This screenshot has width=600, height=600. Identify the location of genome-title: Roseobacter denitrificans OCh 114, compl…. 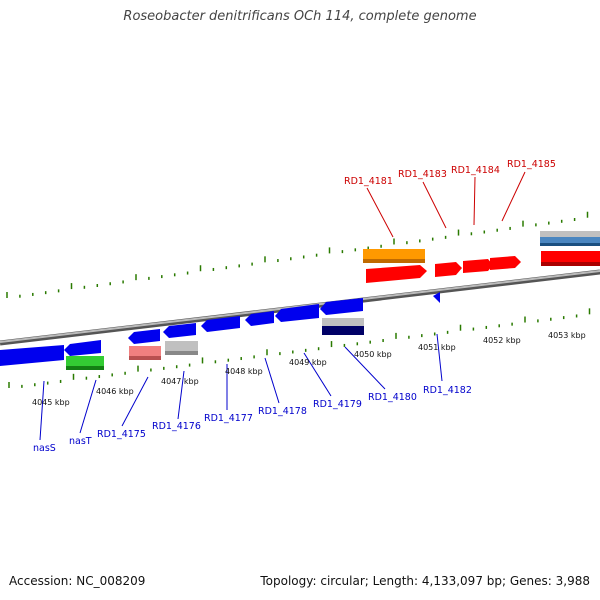
(300, 16).